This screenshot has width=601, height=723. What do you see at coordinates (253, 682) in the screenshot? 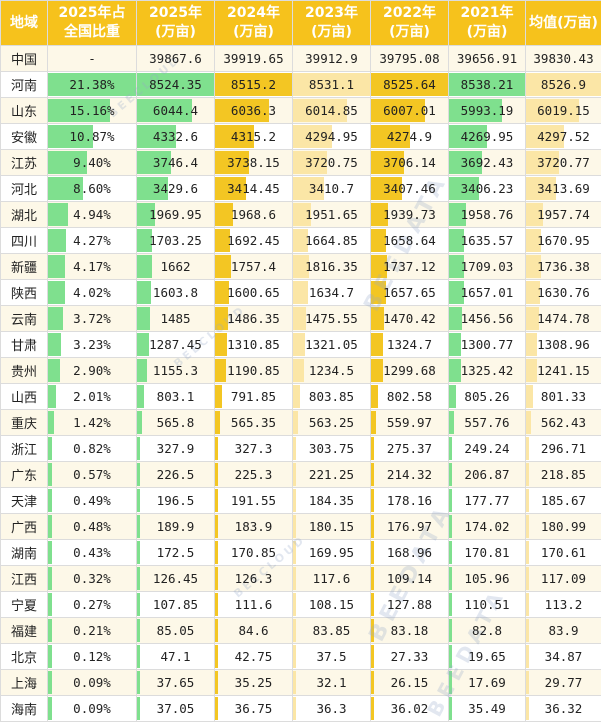
I see `value-cell: 35.25` at bounding box center [253, 682].